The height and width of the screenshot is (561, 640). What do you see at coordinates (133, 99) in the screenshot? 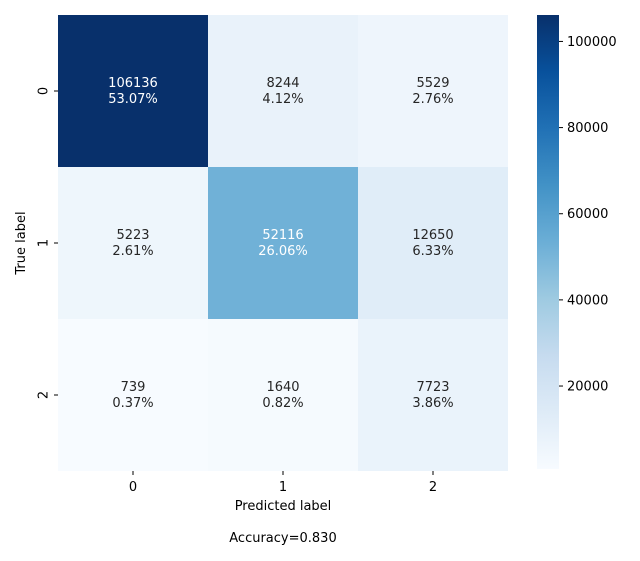
I see `cell-percent-label: 53.07%` at bounding box center [133, 99].